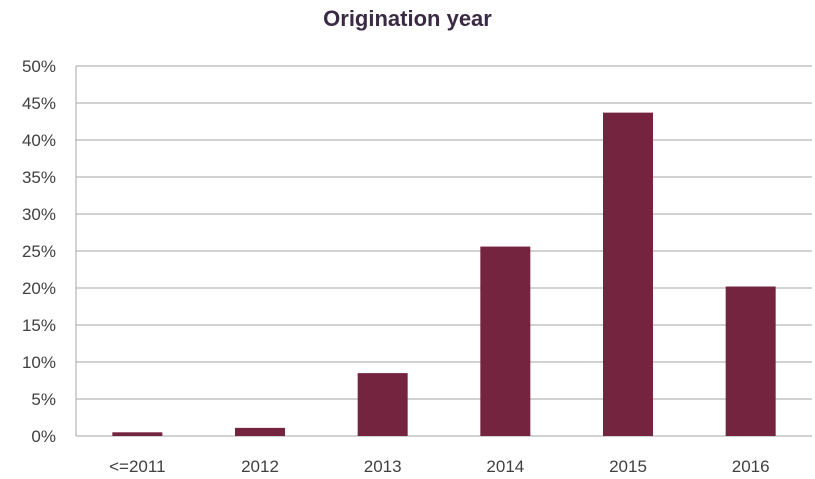  Describe the element at coordinates (260, 431) in the screenshot. I see `bar-2012` at that location.